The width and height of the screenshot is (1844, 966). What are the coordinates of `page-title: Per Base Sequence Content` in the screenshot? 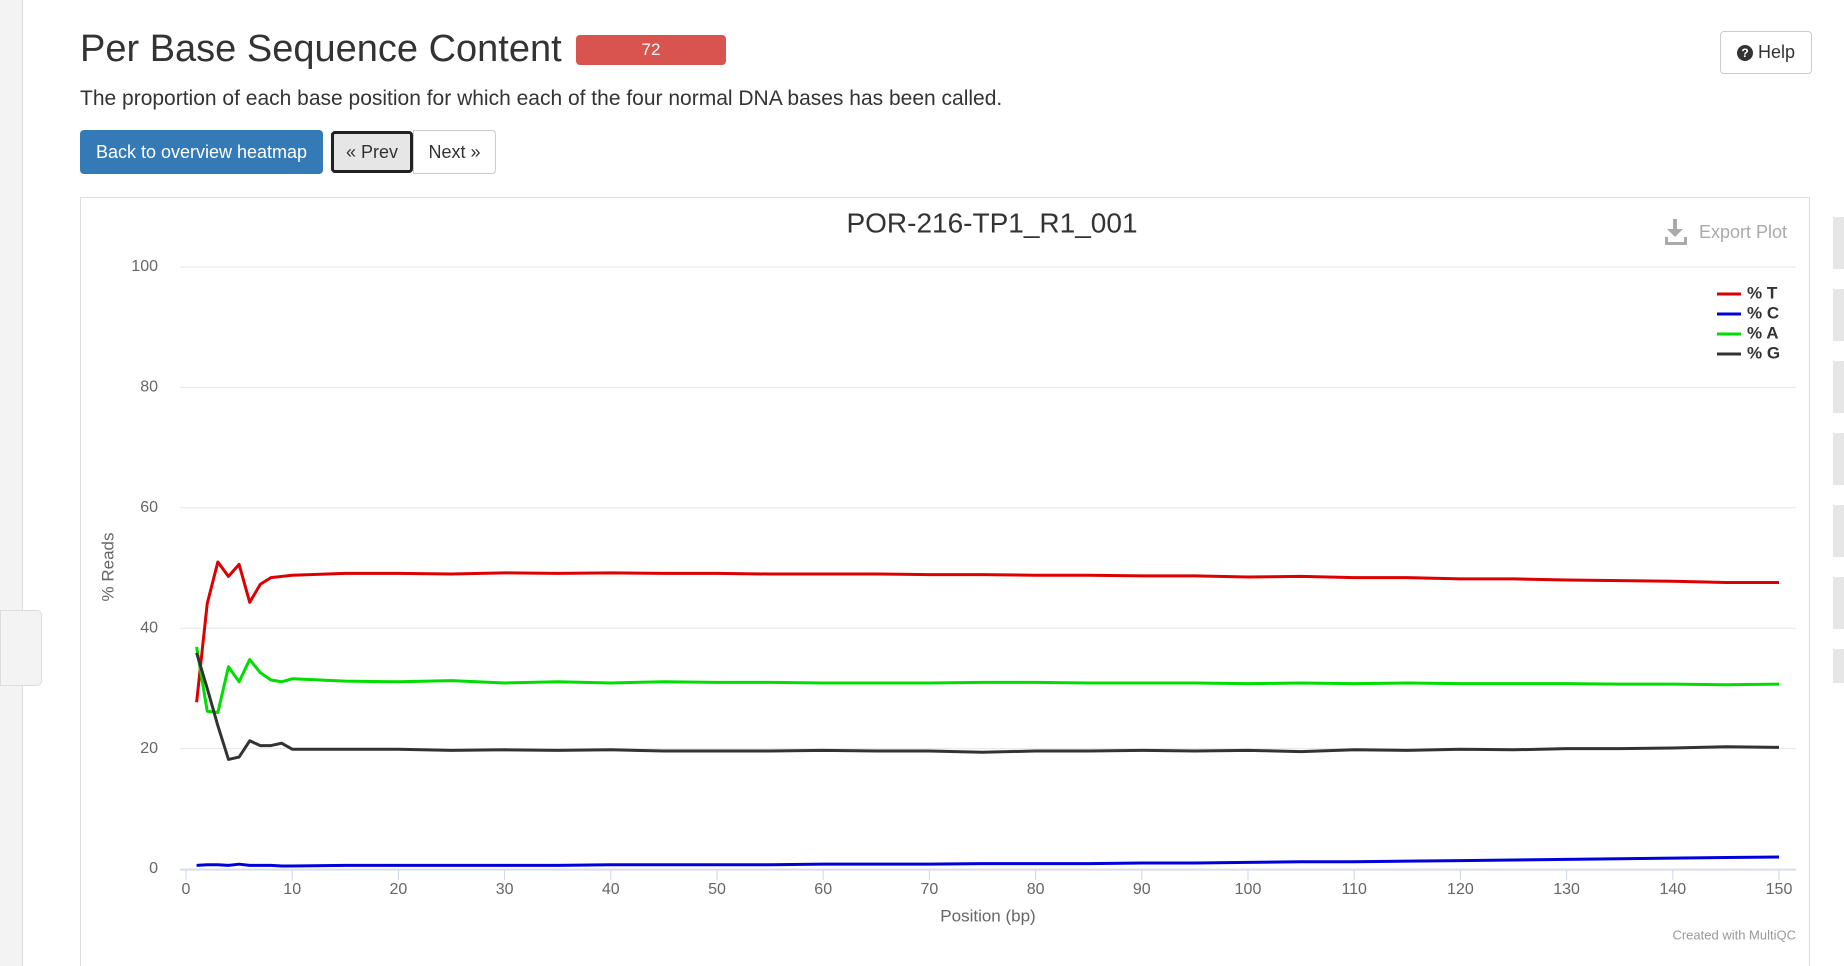 It's located at (321, 49).